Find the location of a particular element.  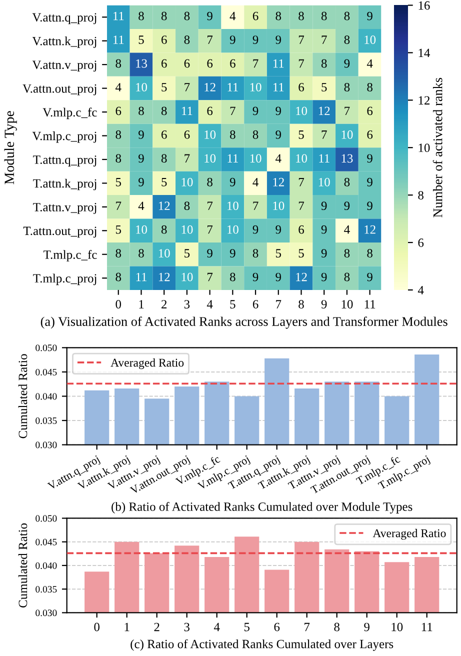

y-tick-label: V.attn.q_proj is located at coordinates (64, 18).